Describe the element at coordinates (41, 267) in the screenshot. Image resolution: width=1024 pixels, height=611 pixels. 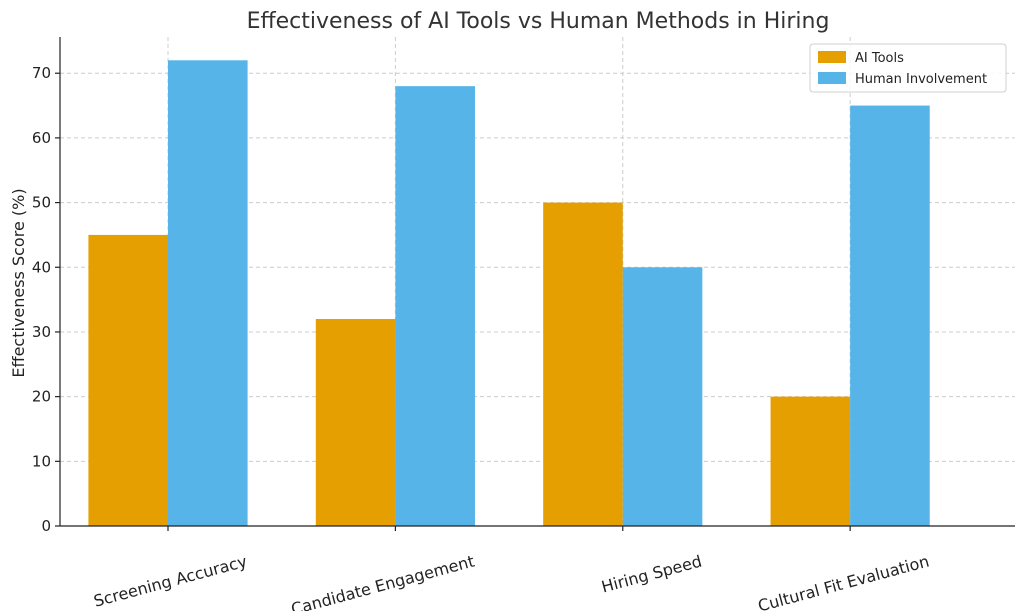
I see `y-tick-label: 40` at that location.